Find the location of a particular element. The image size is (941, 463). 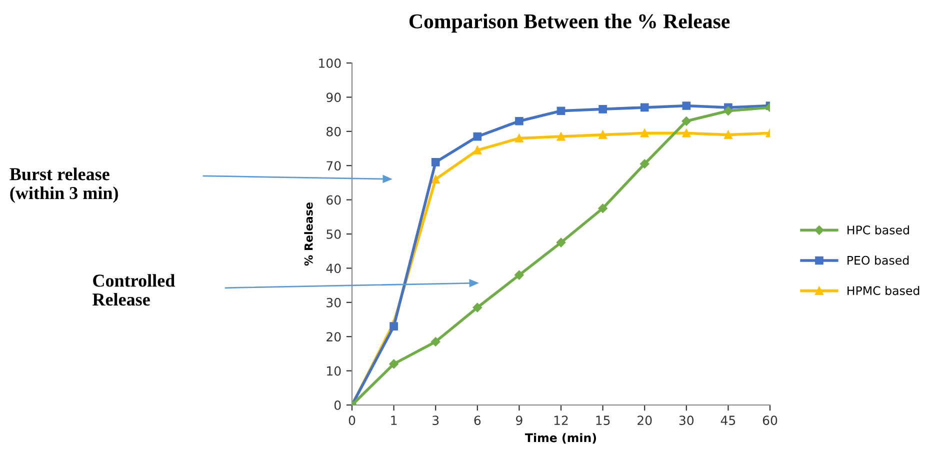

x-tick-label: 12 is located at coordinates (561, 420).